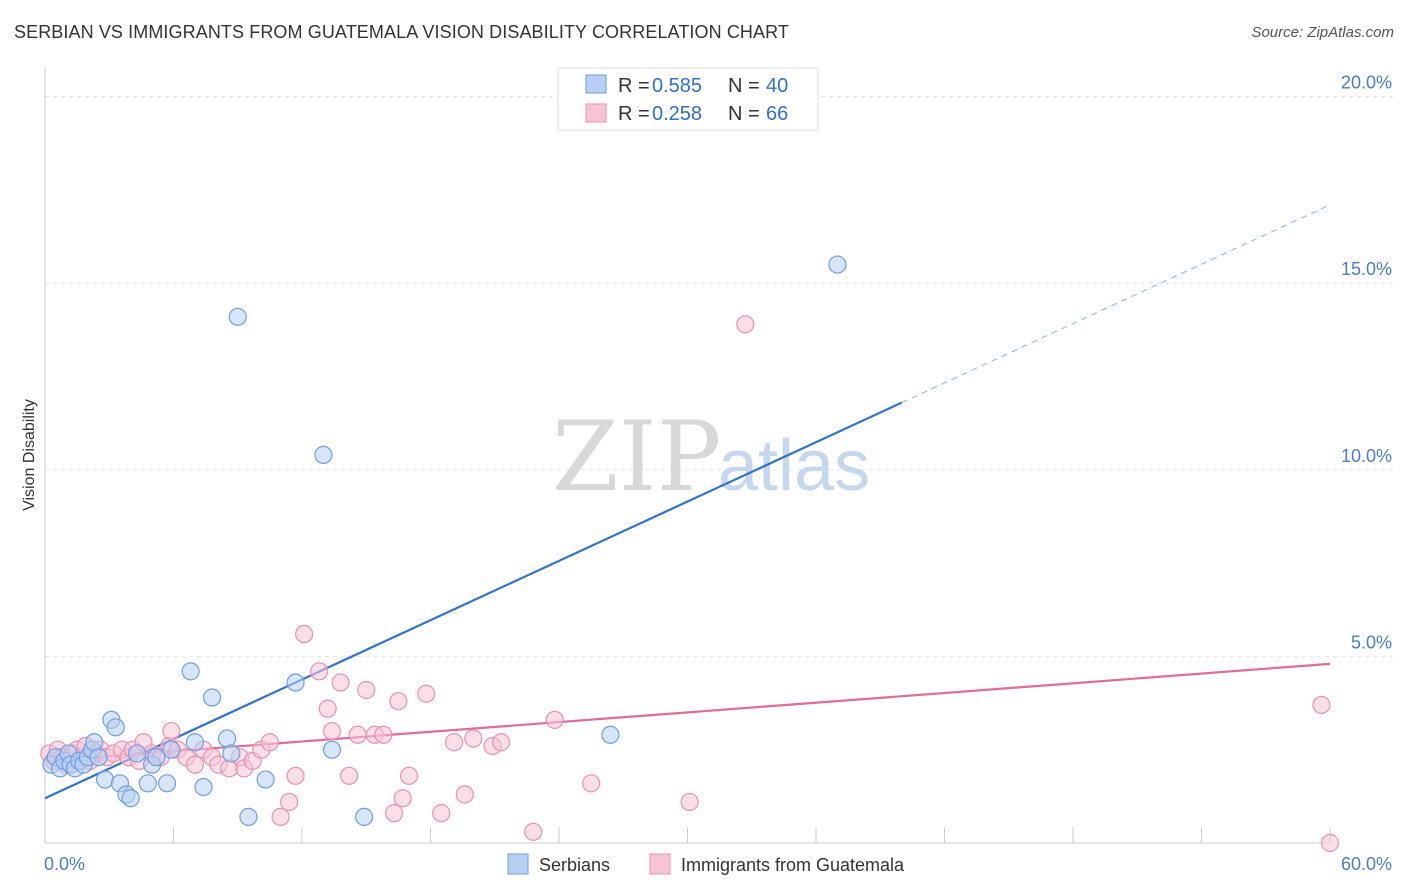 Image resolution: width=1406 pixels, height=892 pixels. I want to click on x-tick-label-0: 0.0%, so click(64, 864).